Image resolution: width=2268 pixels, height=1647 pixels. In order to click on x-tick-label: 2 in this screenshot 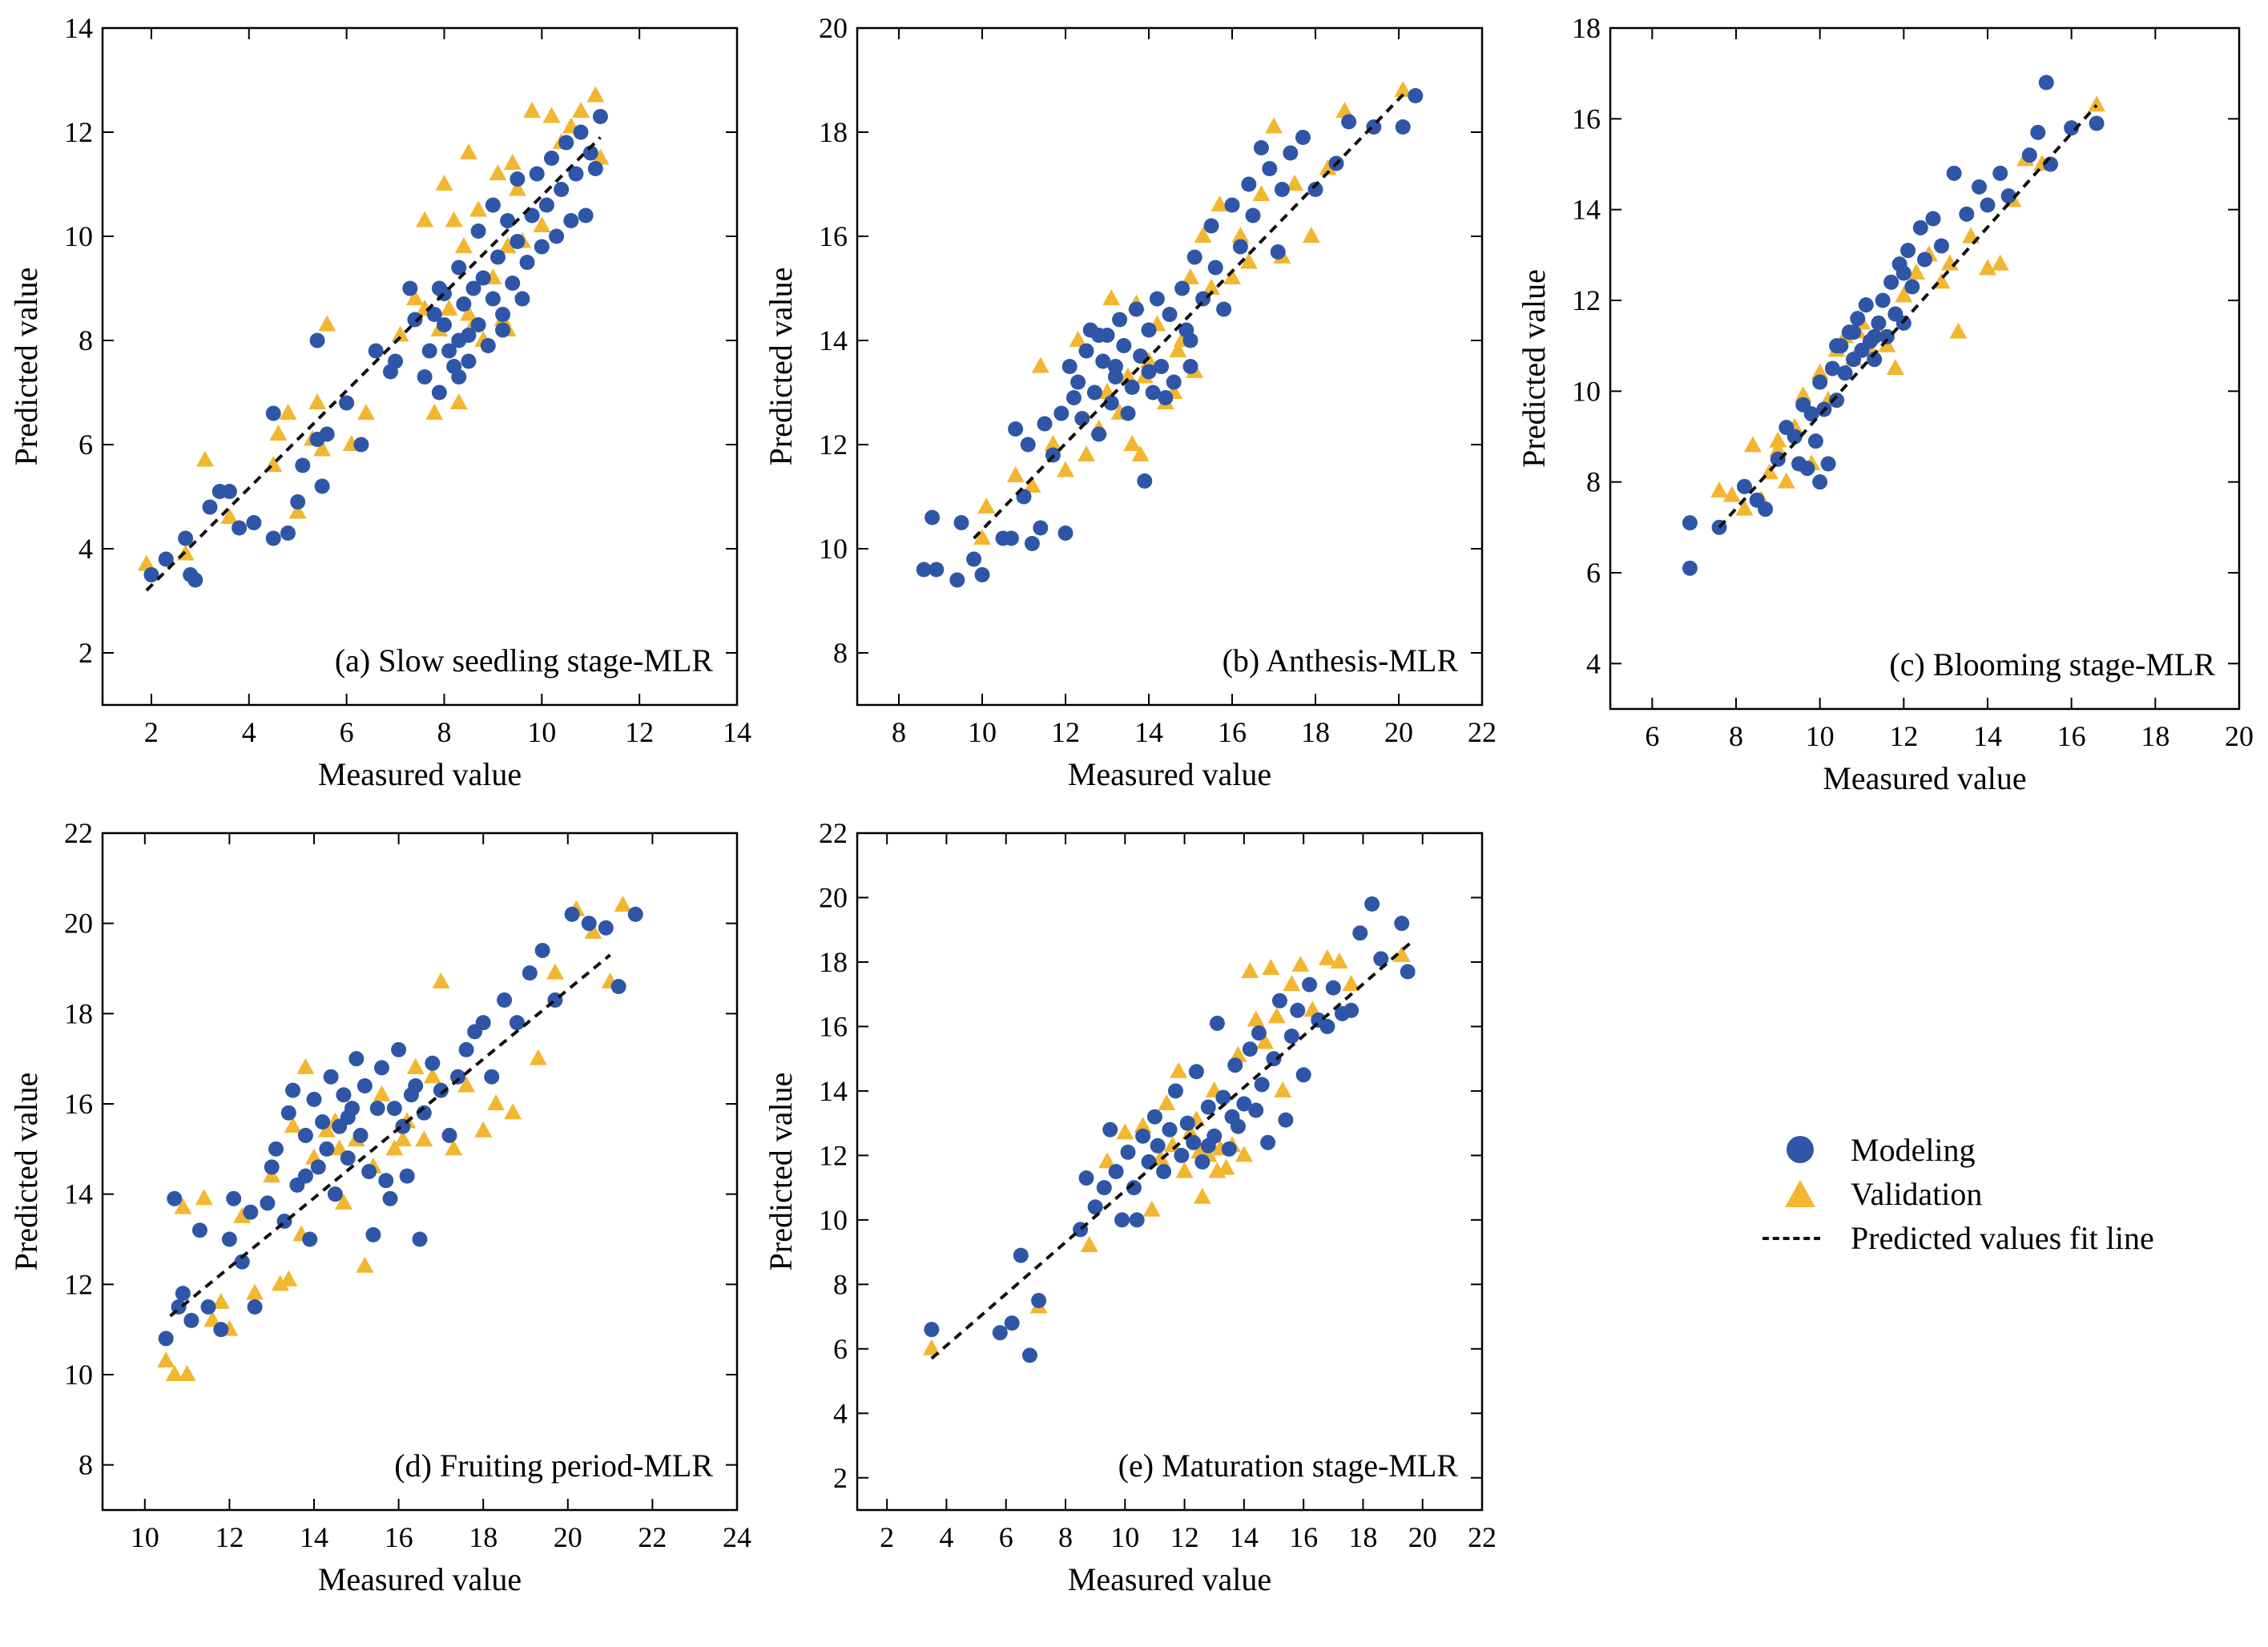, I will do `click(887, 1537)`.